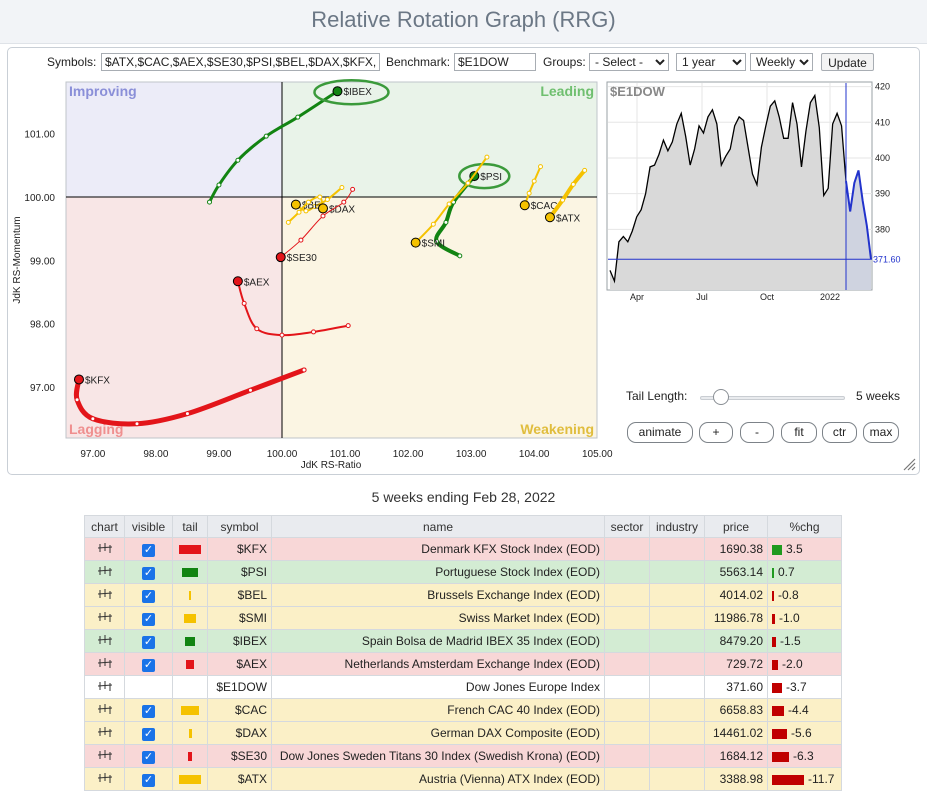 The image size is (927, 793). I want to click on benchmark-input, so click(495, 62).